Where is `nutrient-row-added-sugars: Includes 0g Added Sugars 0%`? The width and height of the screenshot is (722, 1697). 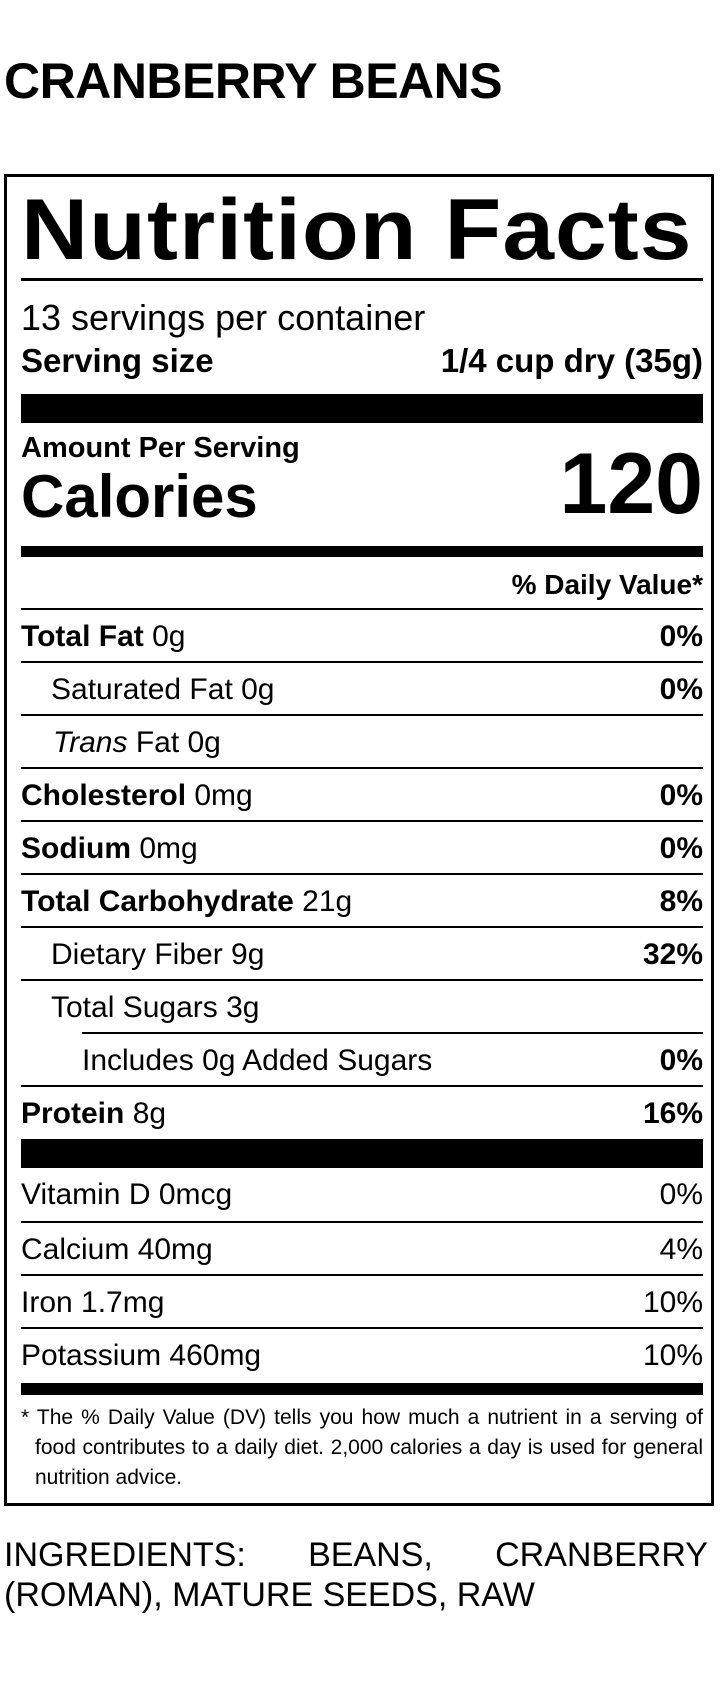
nutrient-row-added-sugars: Includes 0g Added Sugars 0% is located at coordinates (392, 1059).